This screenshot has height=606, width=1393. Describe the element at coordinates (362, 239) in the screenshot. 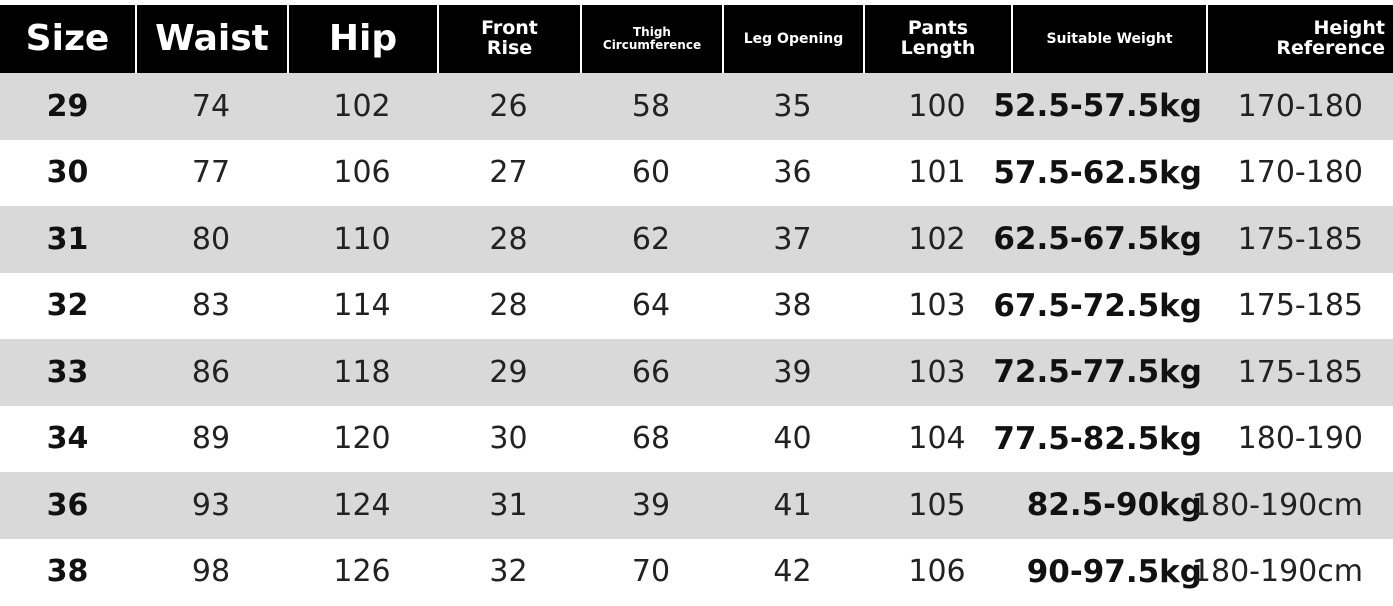

I see `cell-hip: 110` at that location.